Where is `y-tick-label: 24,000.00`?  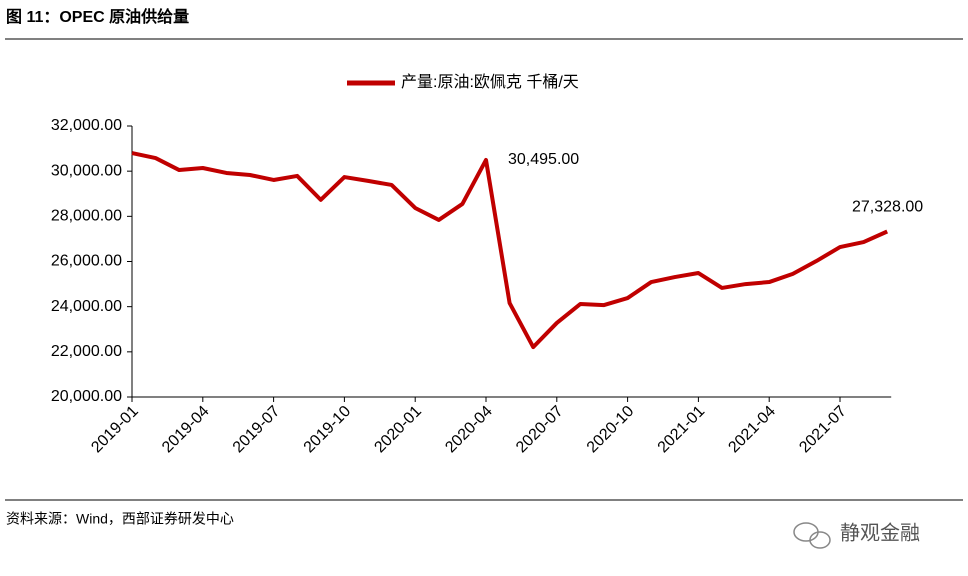 y-tick-label: 24,000.00 is located at coordinates (86, 306).